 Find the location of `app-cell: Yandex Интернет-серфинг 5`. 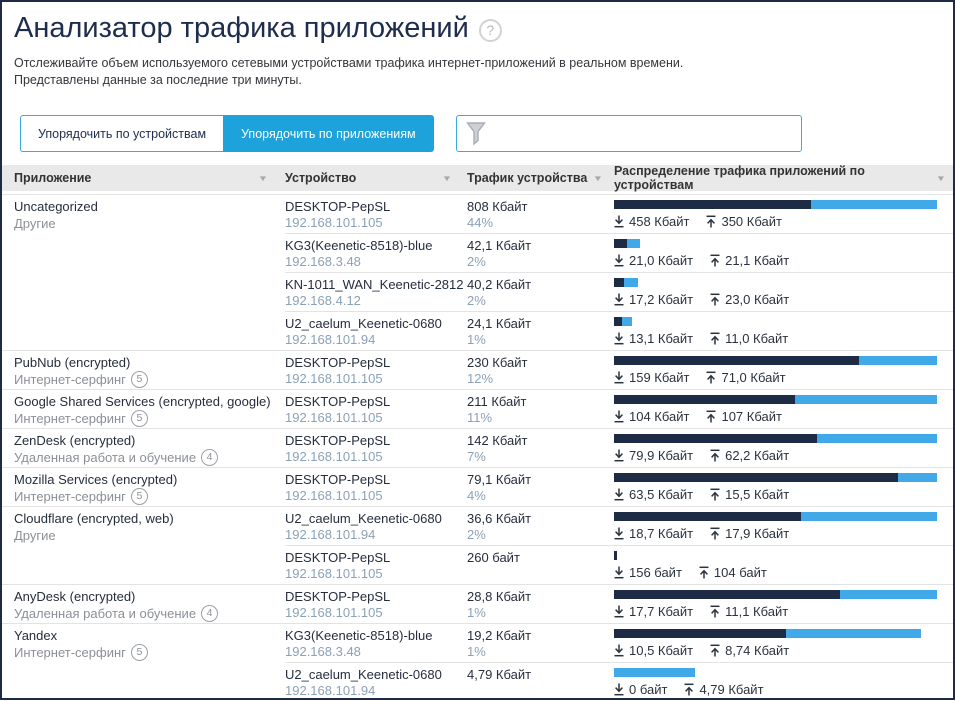

app-cell: Yandex Интернет-серфинг 5 is located at coordinates (143, 662).